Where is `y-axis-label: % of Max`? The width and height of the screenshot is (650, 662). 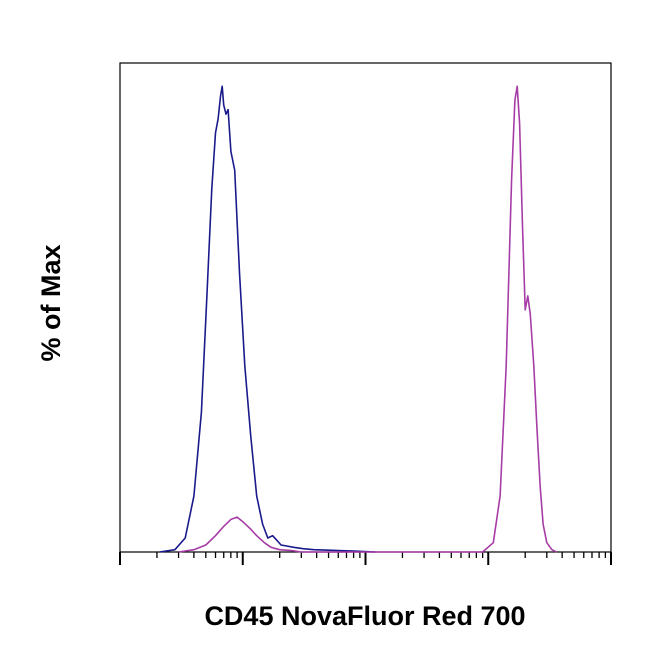
y-axis-label: % of Max is located at coordinates (51, 302).